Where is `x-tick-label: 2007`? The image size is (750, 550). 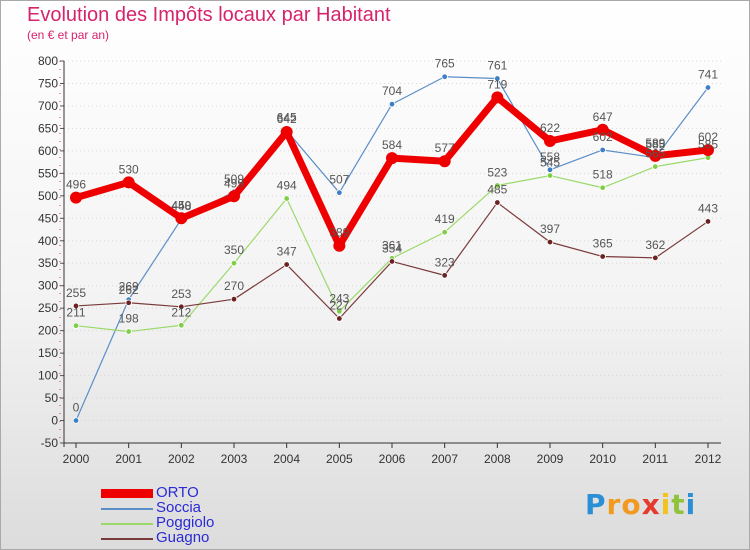
x-tick-label: 2007 is located at coordinates (444, 459).